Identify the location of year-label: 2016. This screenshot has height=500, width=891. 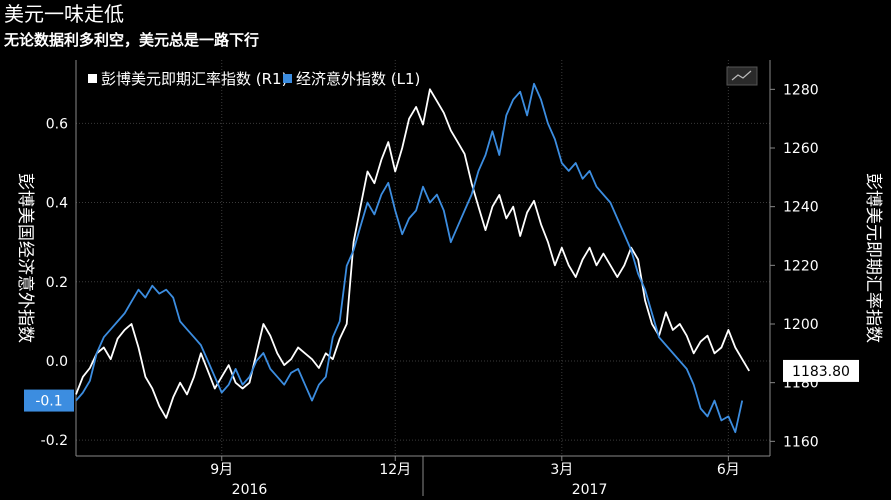
(250, 490).